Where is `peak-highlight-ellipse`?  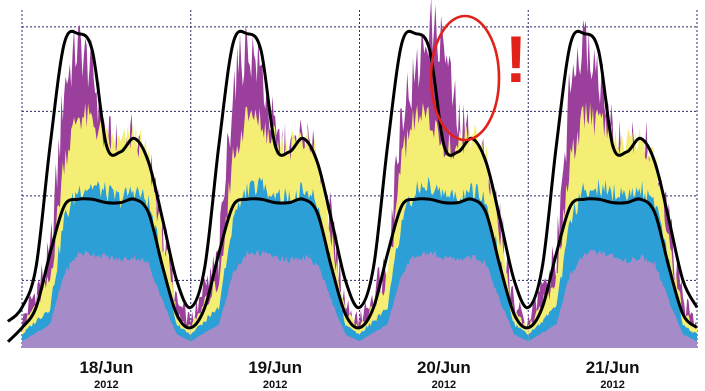 peak-highlight-ellipse is located at coordinates (465, 78).